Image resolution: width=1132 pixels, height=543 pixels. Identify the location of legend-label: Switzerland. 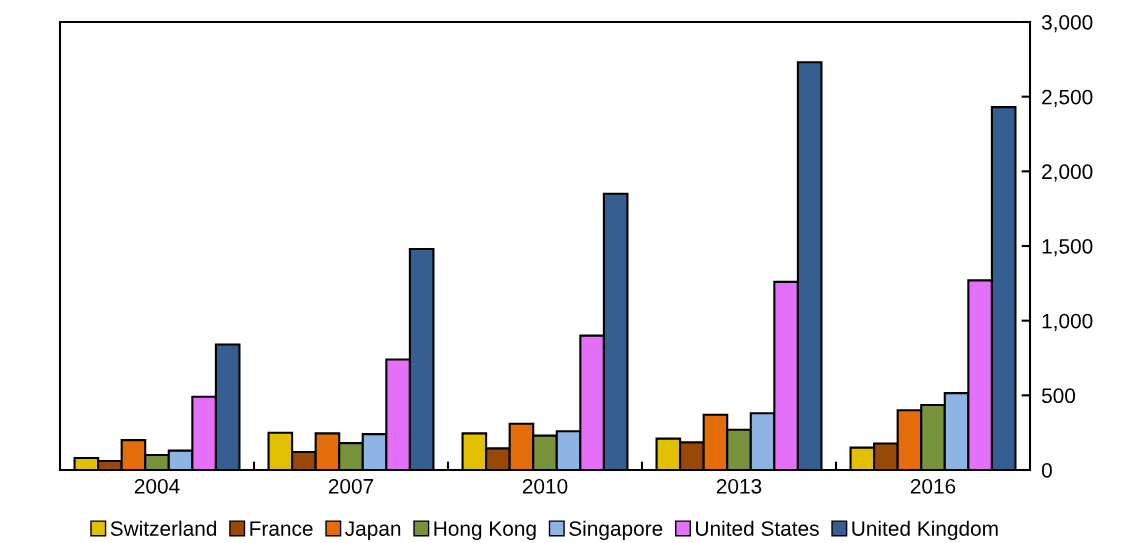
(163, 528).